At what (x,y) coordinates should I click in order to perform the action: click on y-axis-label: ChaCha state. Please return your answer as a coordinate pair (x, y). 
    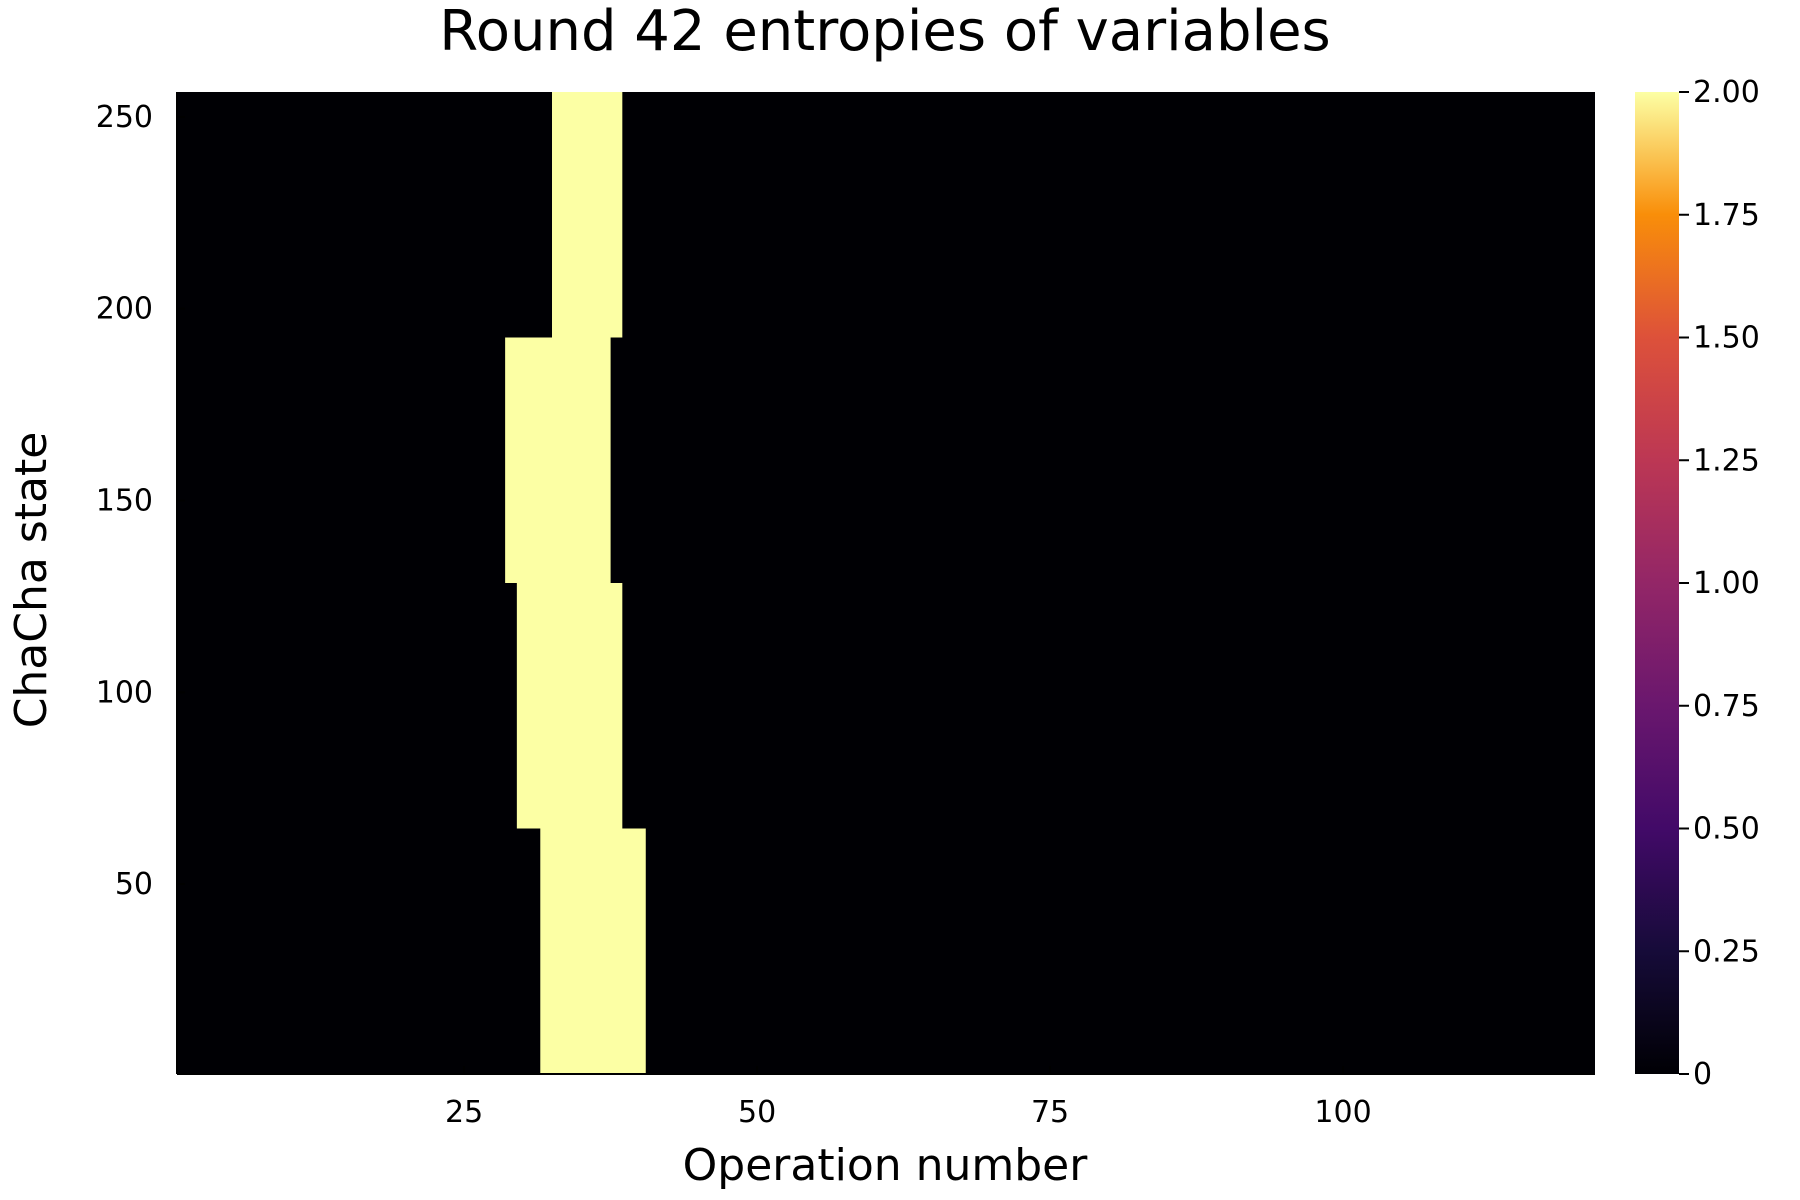
    Looking at the image, I should click on (31, 580).